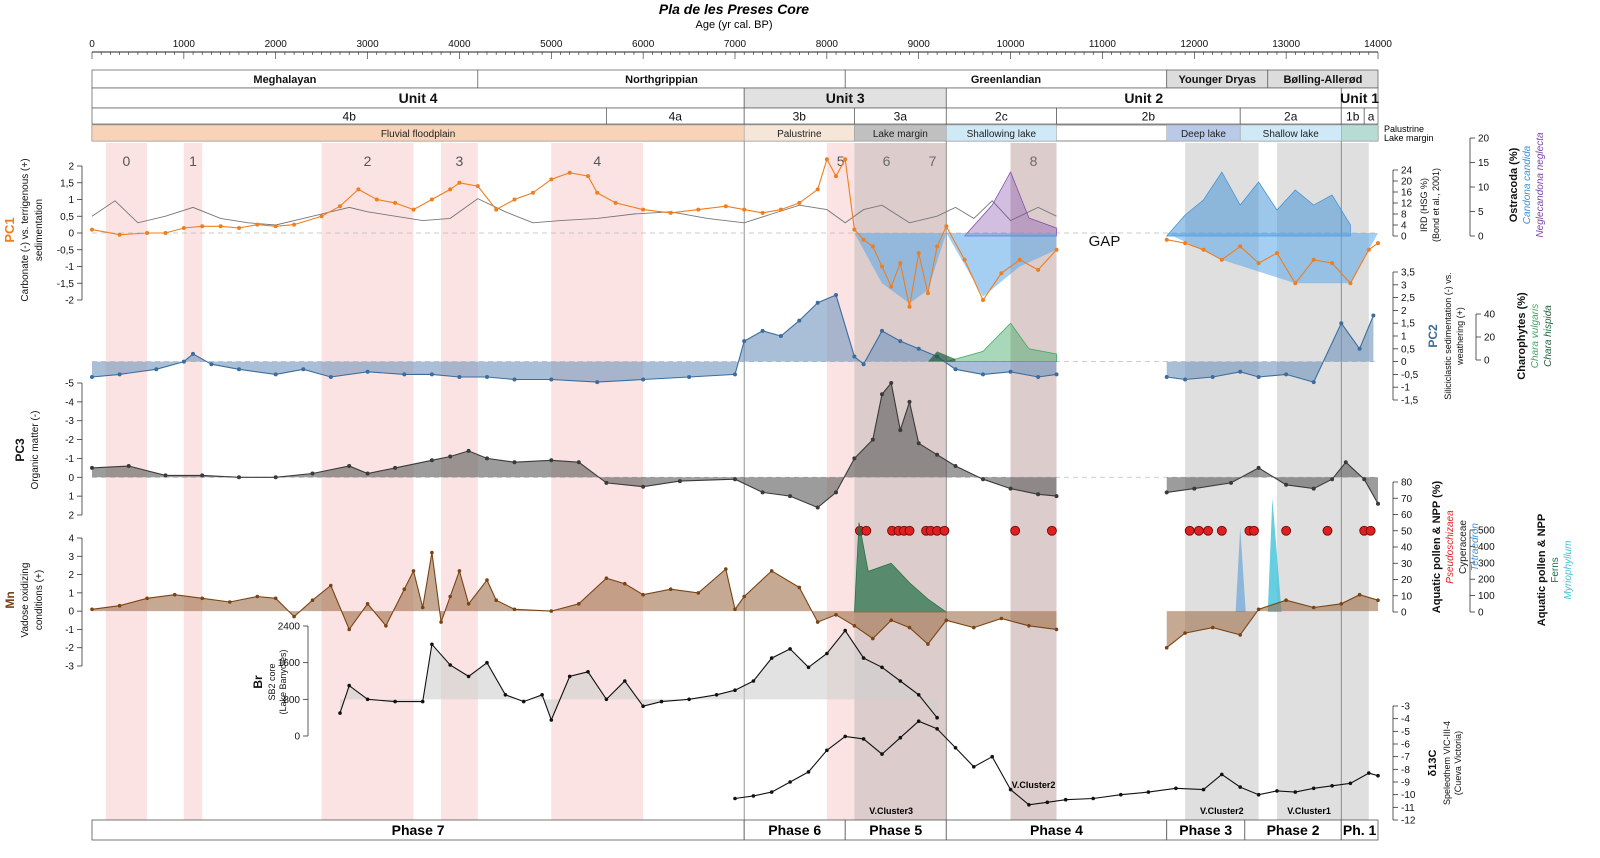 The width and height of the screenshot is (1600, 858). What do you see at coordinates (887, 161) in the screenshot?
I see `event-label-6: 6` at bounding box center [887, 161].